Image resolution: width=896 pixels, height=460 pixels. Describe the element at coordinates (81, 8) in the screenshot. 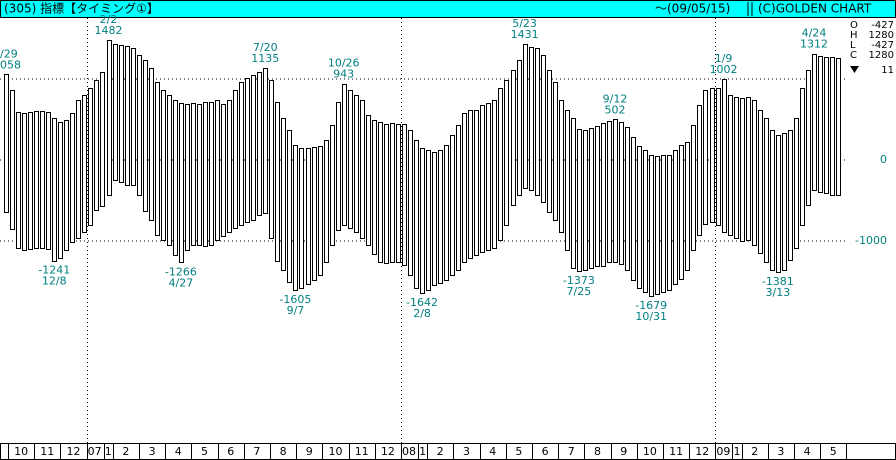

I see `chart-title: (305) 指標【タイミング①】` at that location.